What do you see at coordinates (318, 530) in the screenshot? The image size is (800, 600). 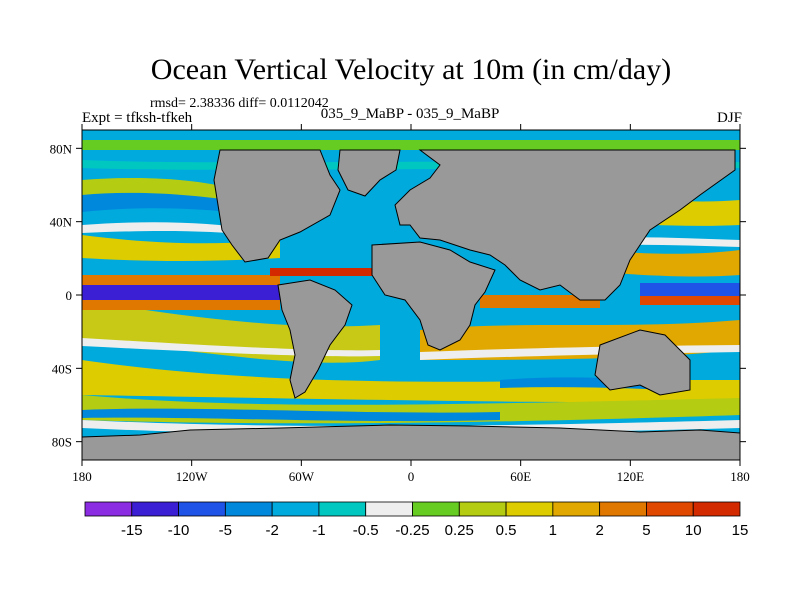 I see `colorbar-label: -1` at bounding box center [318, 530].